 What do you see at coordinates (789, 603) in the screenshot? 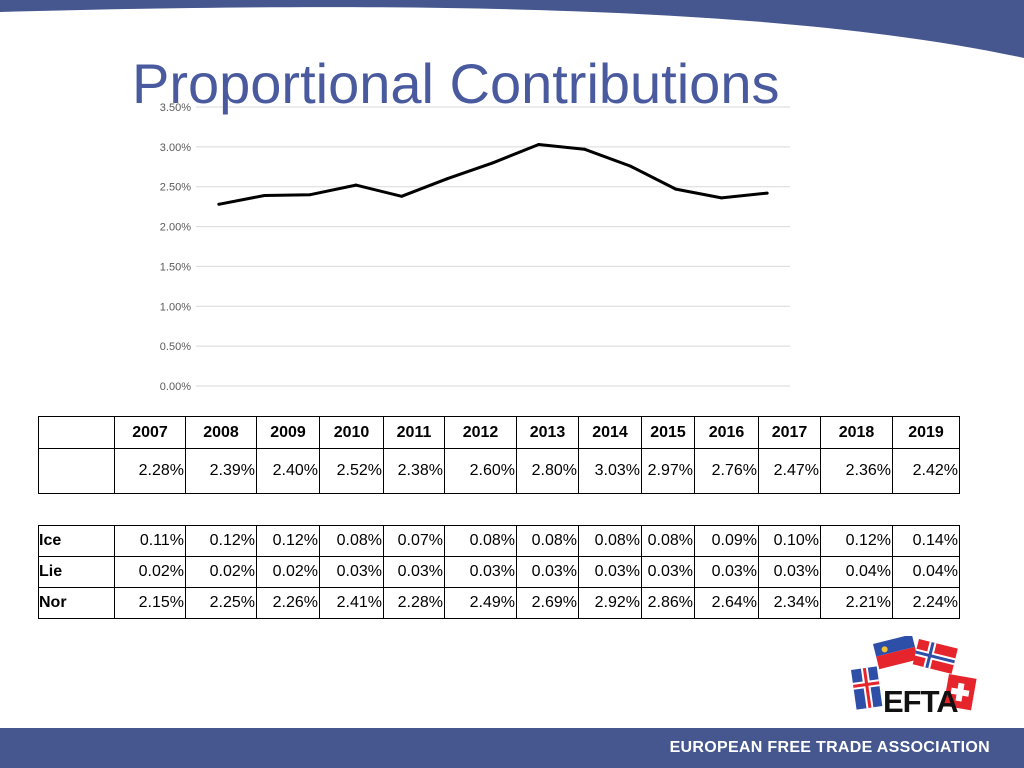
I see `country-value-cell: 2.34%` at bounding box center [789, 603].